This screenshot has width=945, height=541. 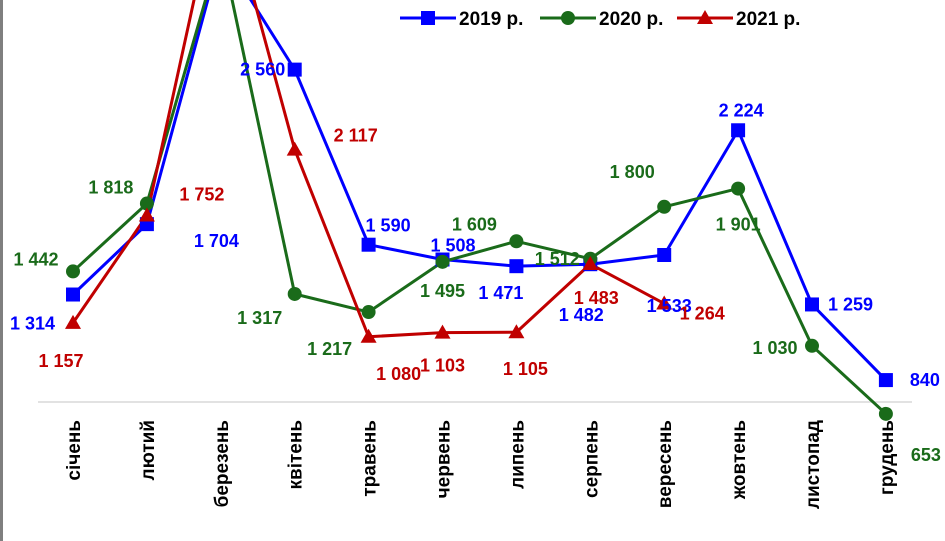 What do you see at coordinates (774, 348) in the screenshot?
I see `data-label-1-10: 1 030` at bounding box center [774, 348].